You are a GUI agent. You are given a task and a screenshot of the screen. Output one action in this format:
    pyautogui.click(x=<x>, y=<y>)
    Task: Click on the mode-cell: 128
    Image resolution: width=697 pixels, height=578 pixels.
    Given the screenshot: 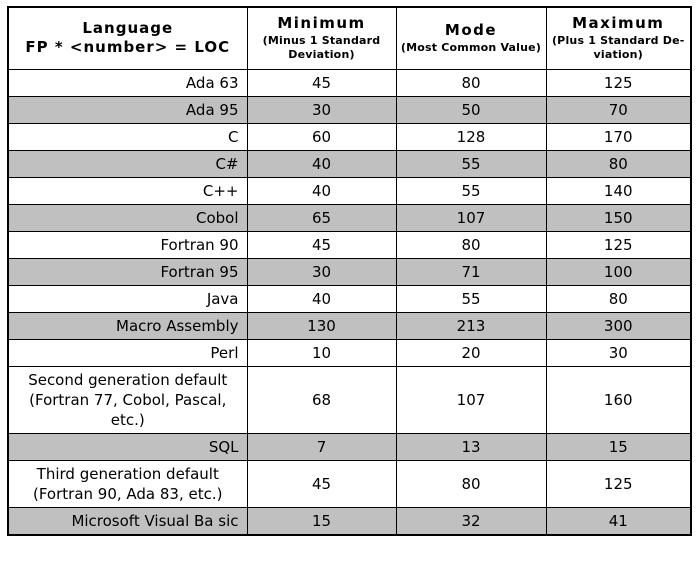 What is the action you would take?
    pyautogui.click(x=471, y=136)
    